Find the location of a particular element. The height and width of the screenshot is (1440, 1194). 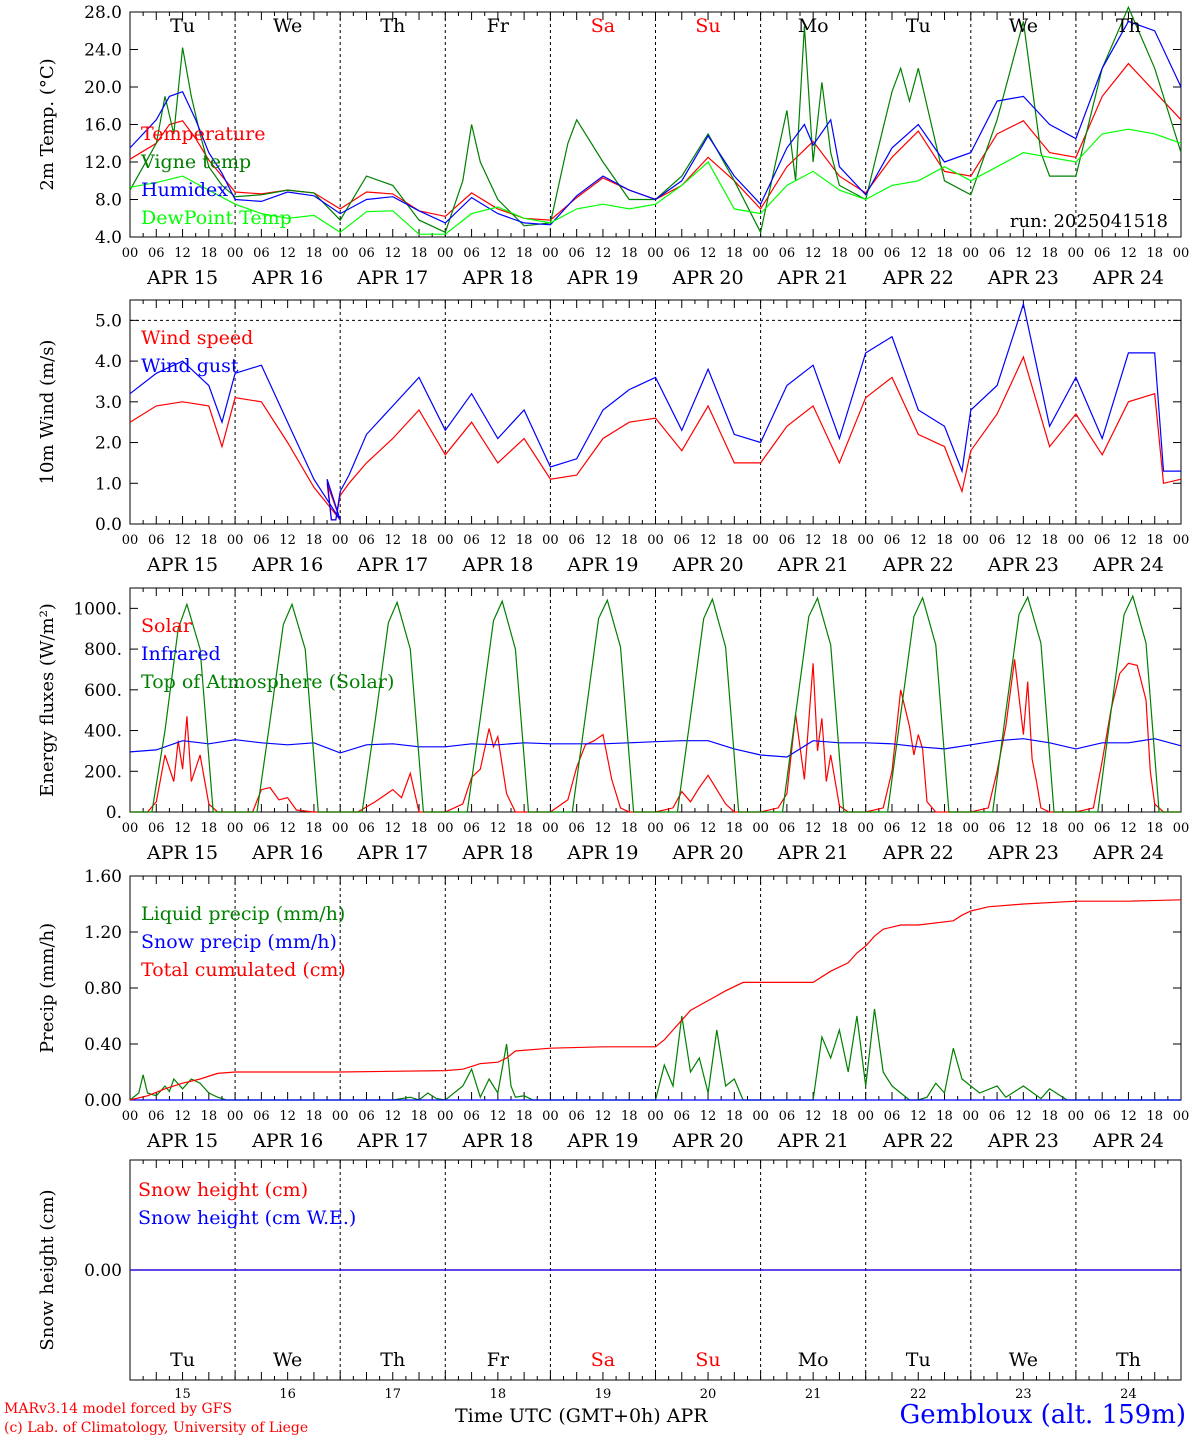

x-date-label: APR 19 is located at coordinates (602, 853).